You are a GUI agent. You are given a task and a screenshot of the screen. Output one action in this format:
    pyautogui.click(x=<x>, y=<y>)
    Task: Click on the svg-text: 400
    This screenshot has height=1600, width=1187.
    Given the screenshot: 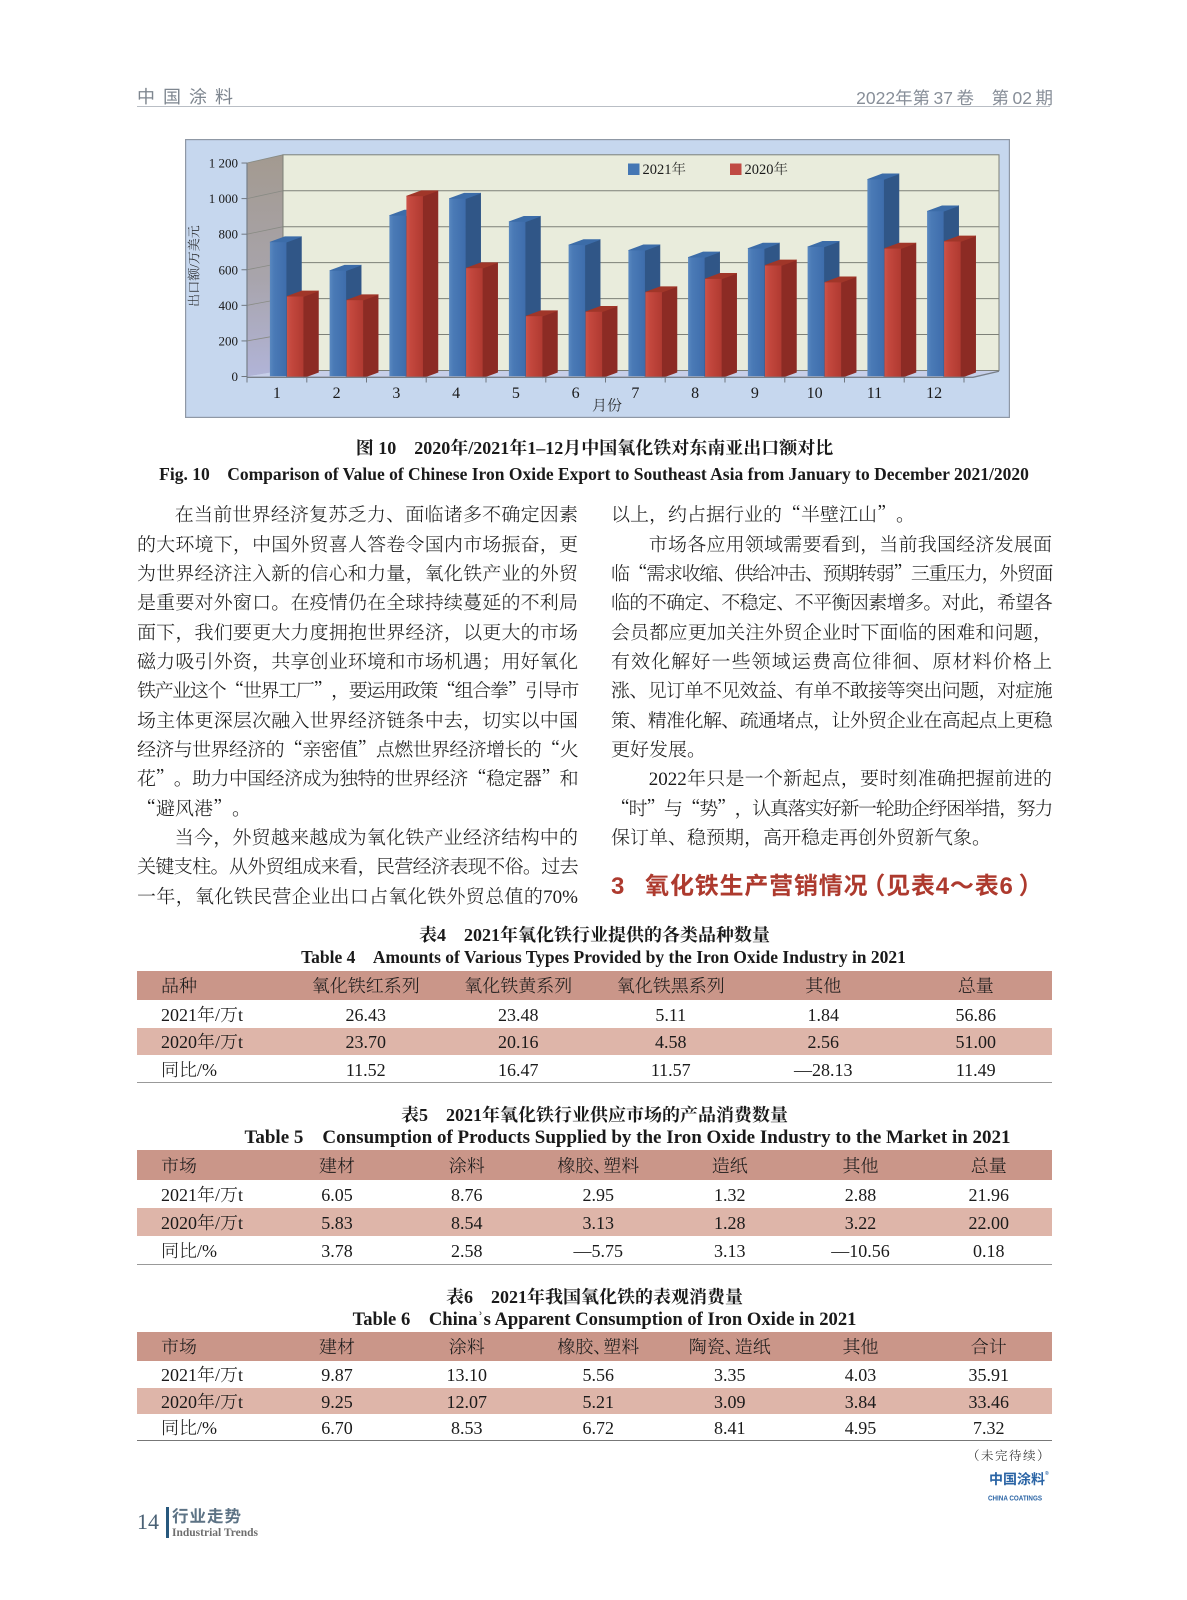 What is the action you would take?
    pyautogui.click(x=229, y=305)
    